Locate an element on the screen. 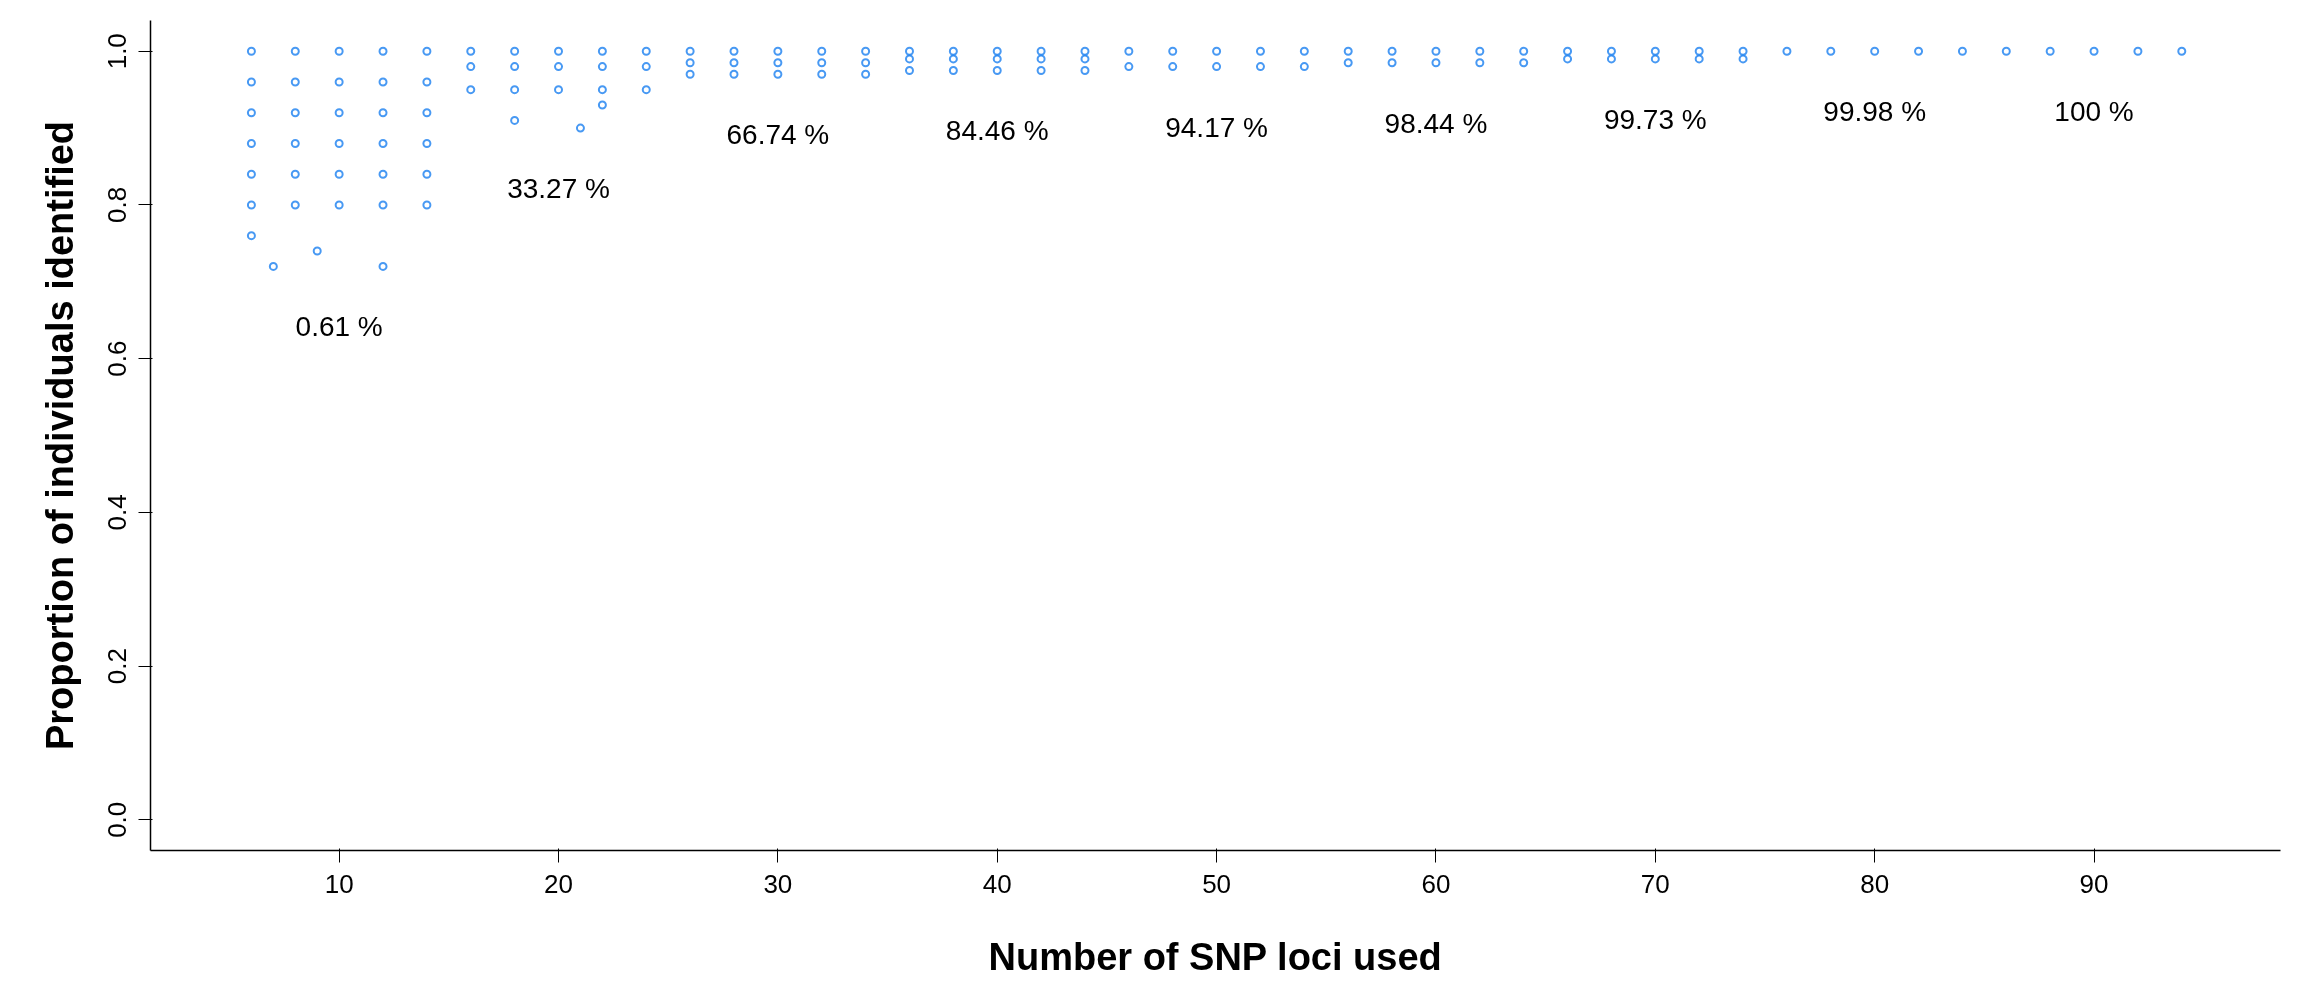 This screenshot has width=2322, height=1006. x-tick-label: 20 is located at coordinates (558, 883).